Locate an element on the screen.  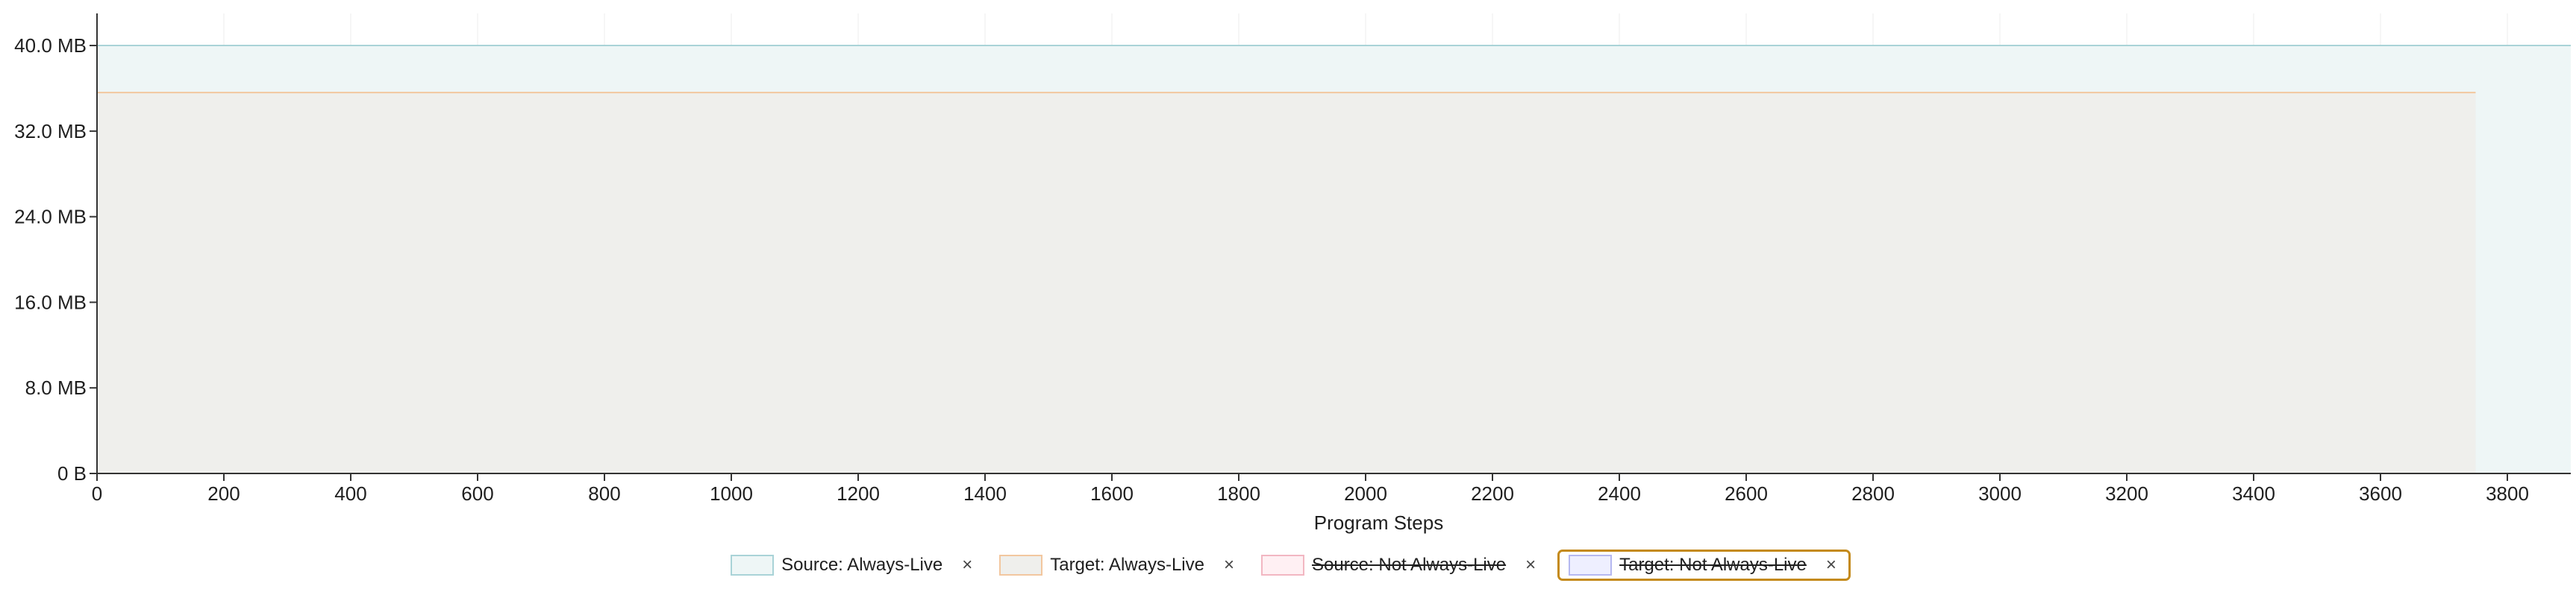
legend-label-source-always-live: Source: Always-Live is located at coordinates (862, 565).